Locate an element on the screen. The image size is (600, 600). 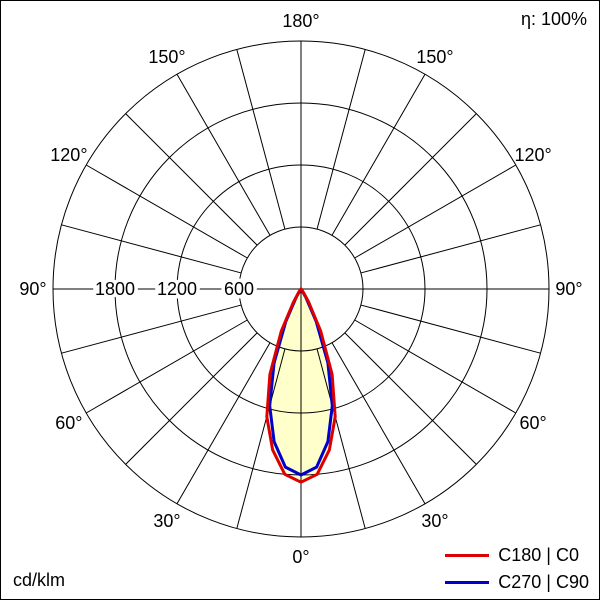
angle-label: 180° is located at coordinates (300, 21).